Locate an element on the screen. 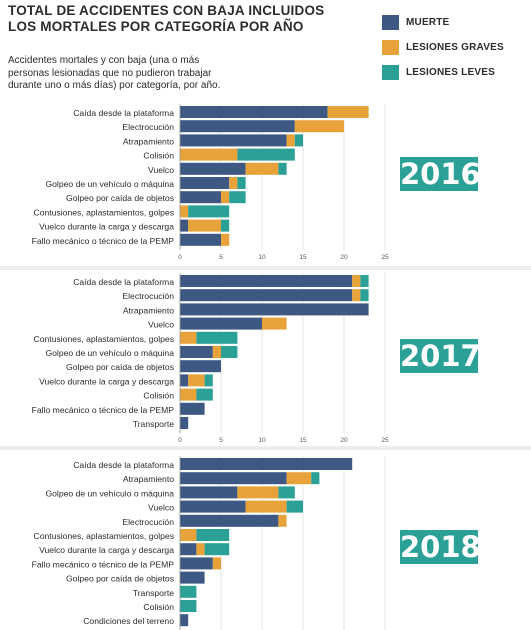 Image resolution: width=531 pixels, height=630 pixels. tick-label-2017-1: 5 is located at coordinates (221, 440).